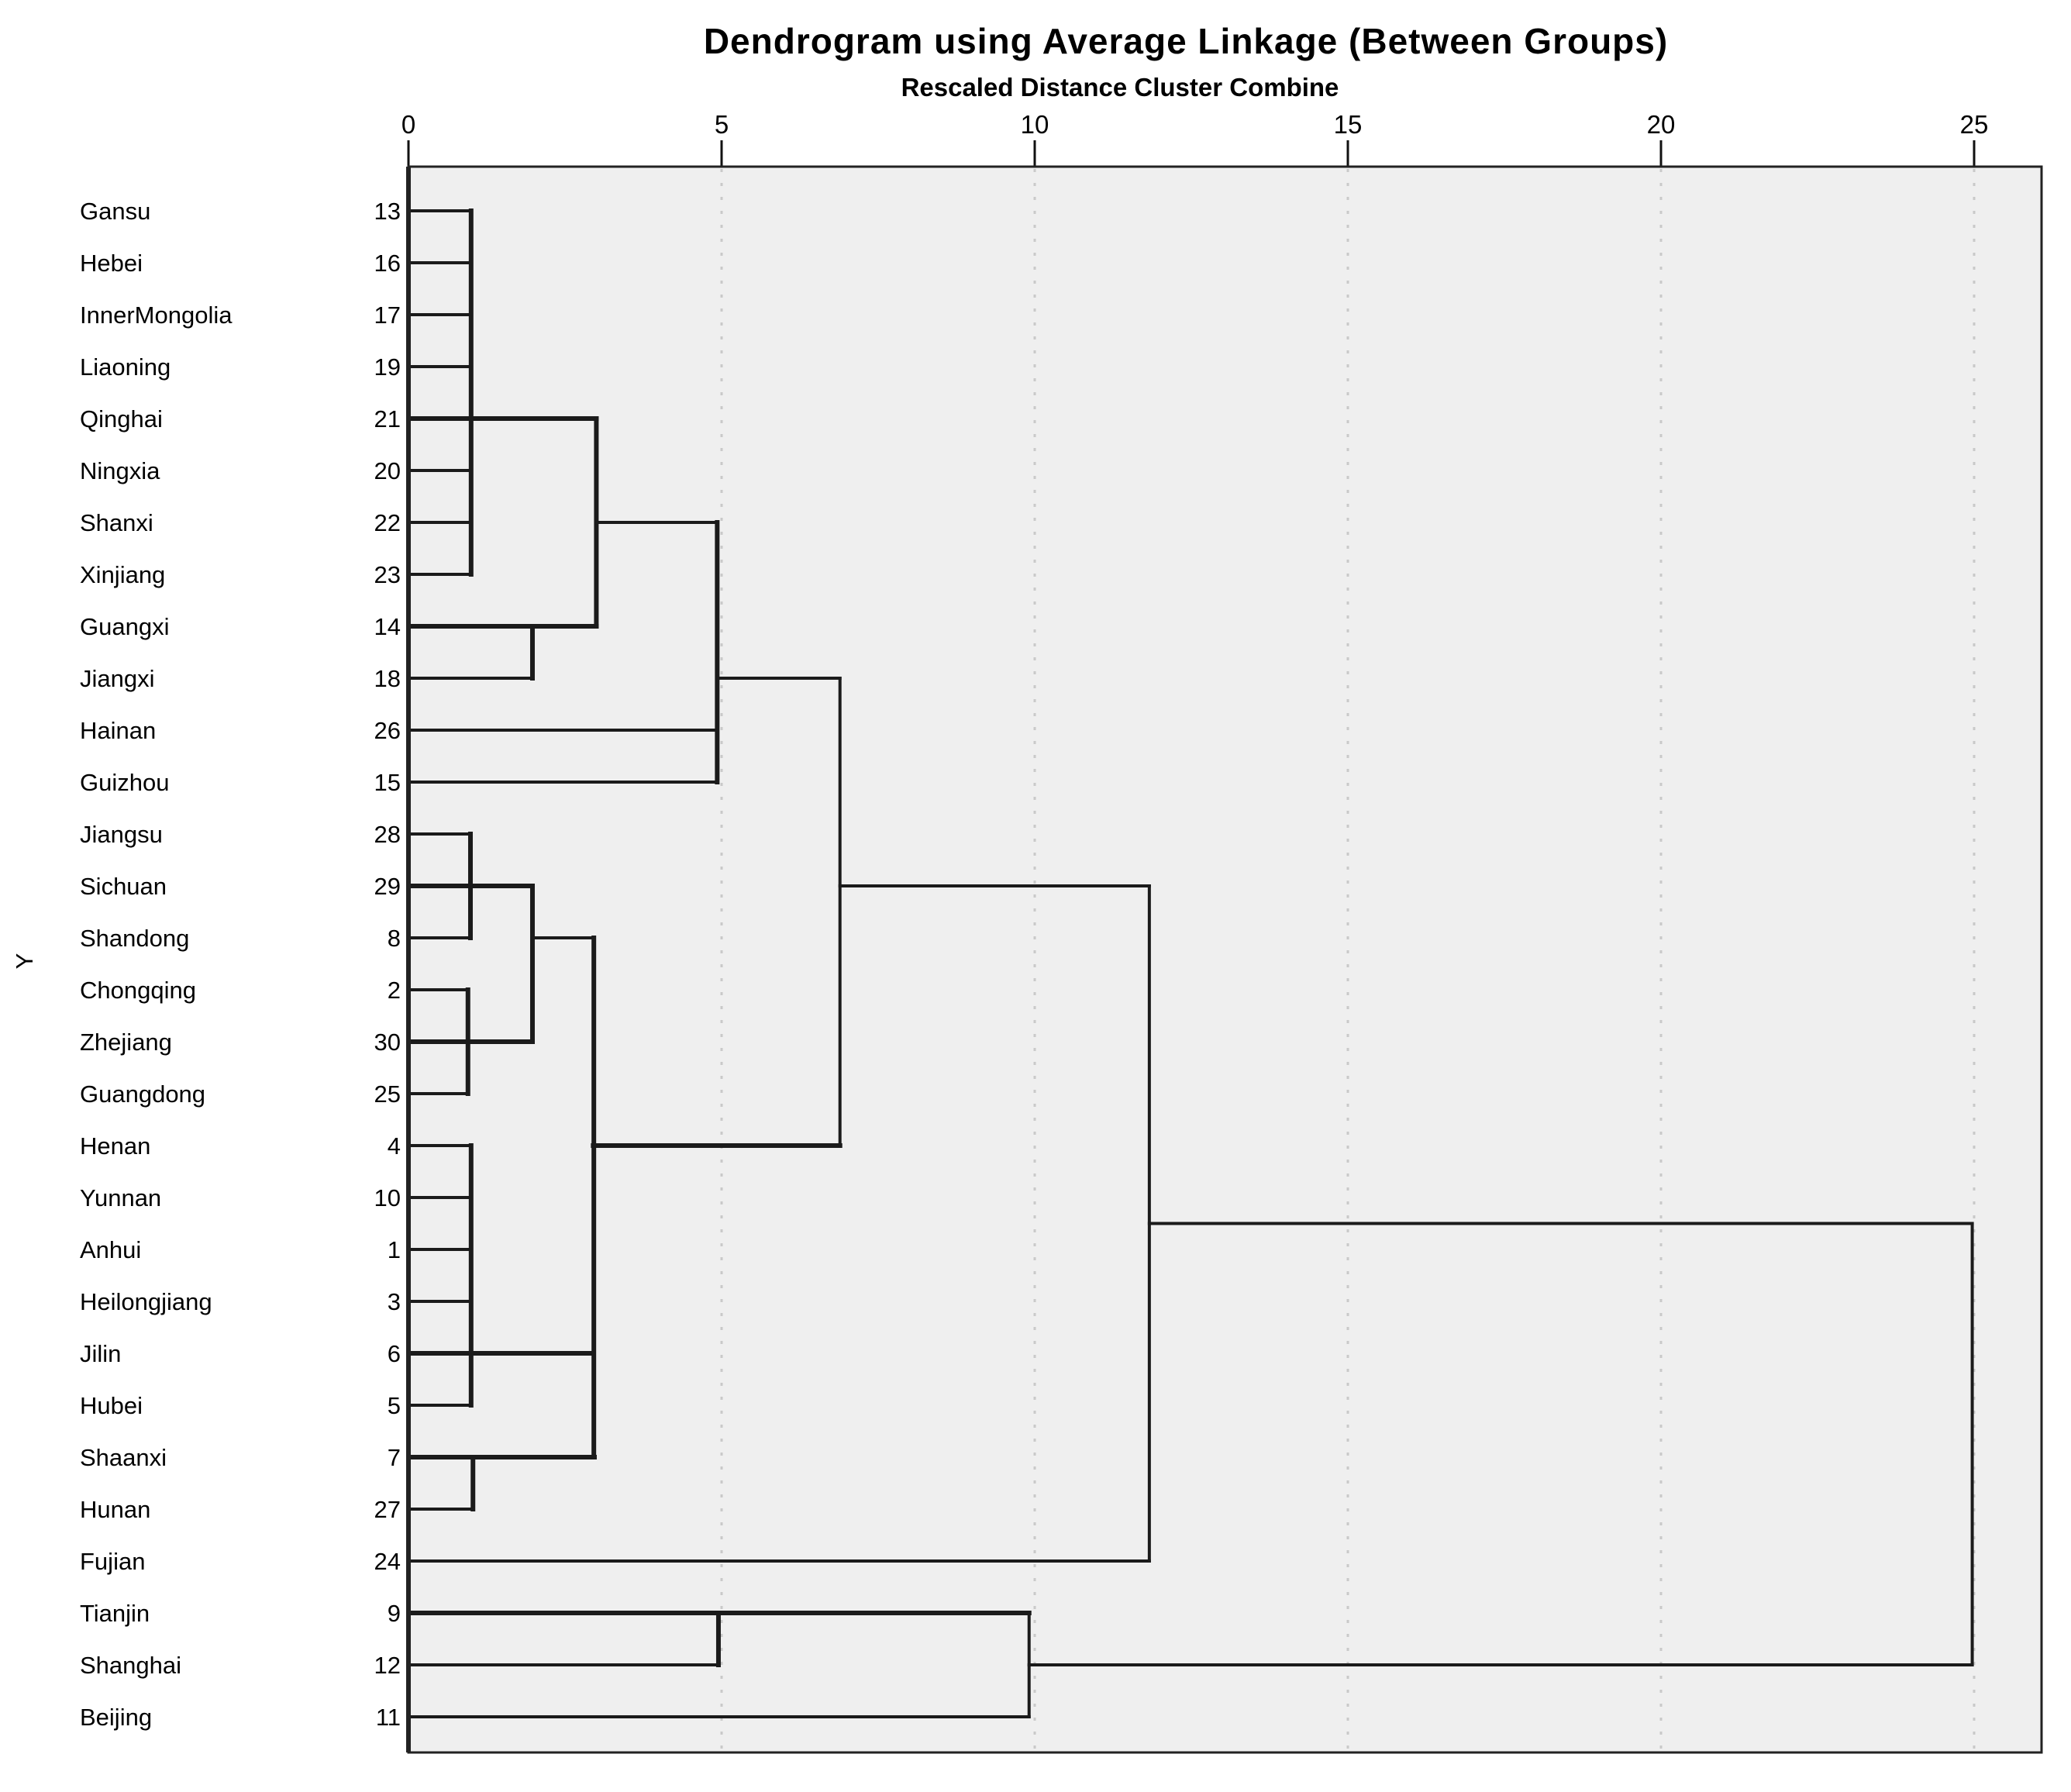  Describe the element at coordinates (121, 834) in the screenshot. I see `leaf-label: Jiangsu` at that location.